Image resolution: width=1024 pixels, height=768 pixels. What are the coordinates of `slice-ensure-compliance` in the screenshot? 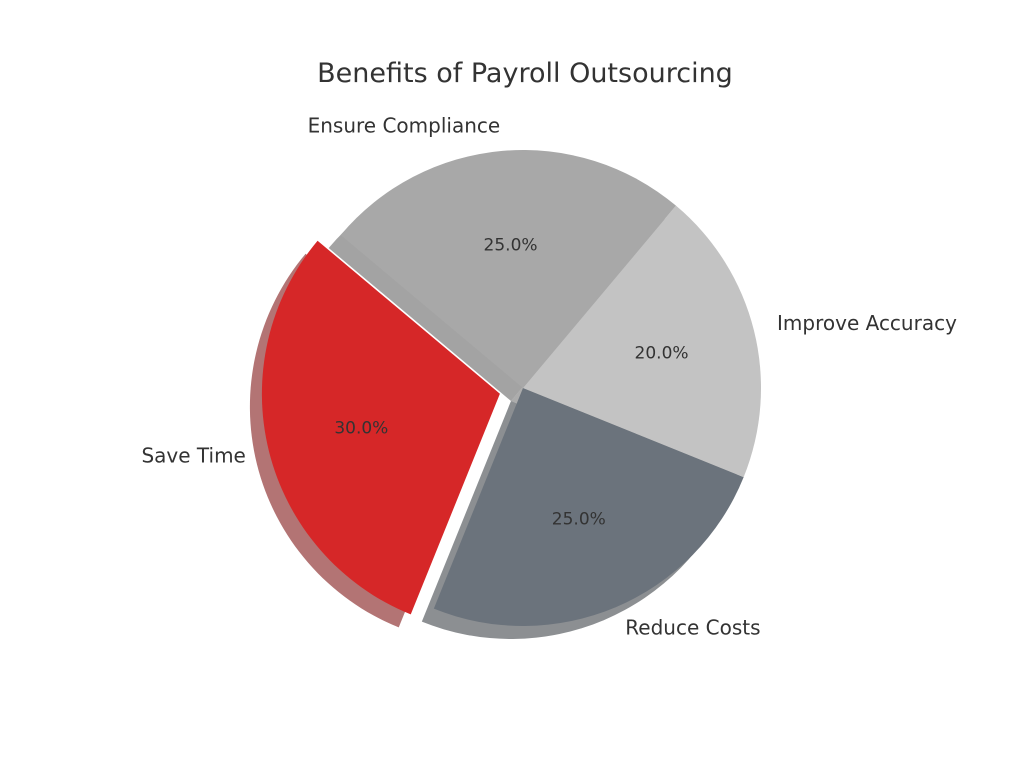 It's located at (508, 269).